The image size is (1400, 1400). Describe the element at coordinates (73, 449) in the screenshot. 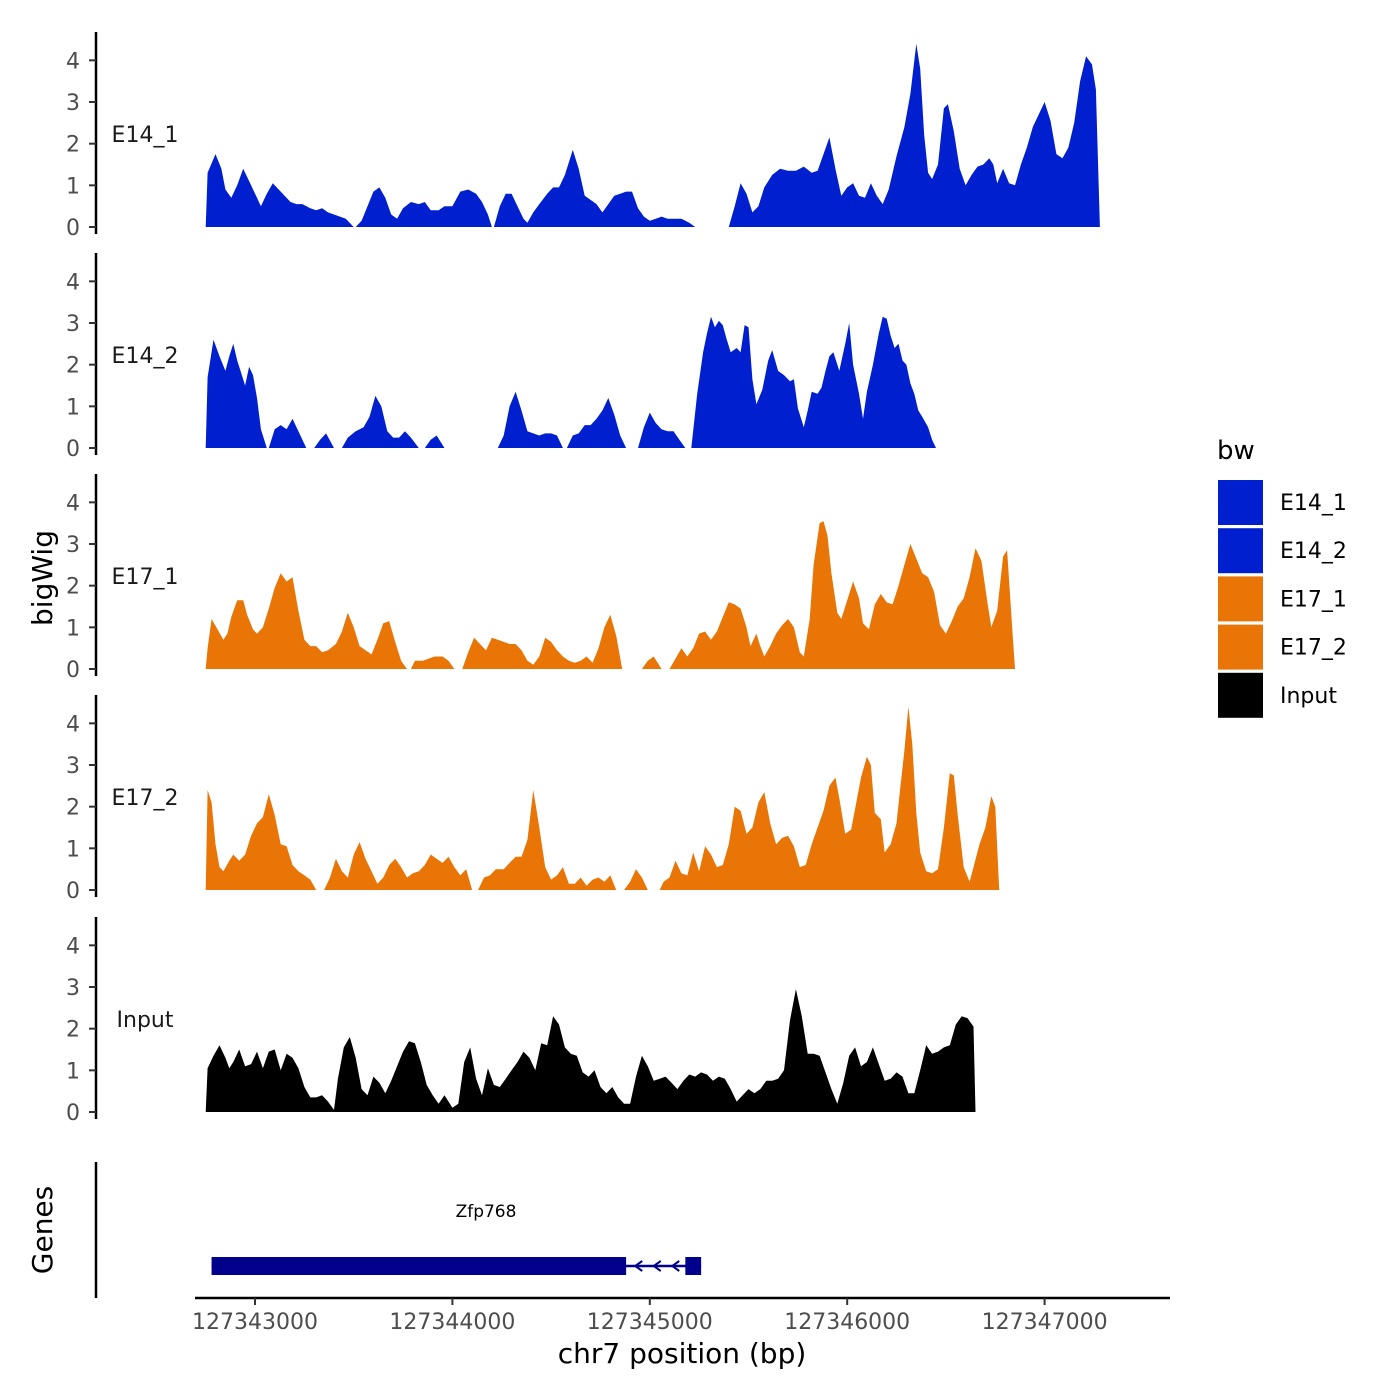

I see `y-tick-label-E14_2-0: 0` at that location.